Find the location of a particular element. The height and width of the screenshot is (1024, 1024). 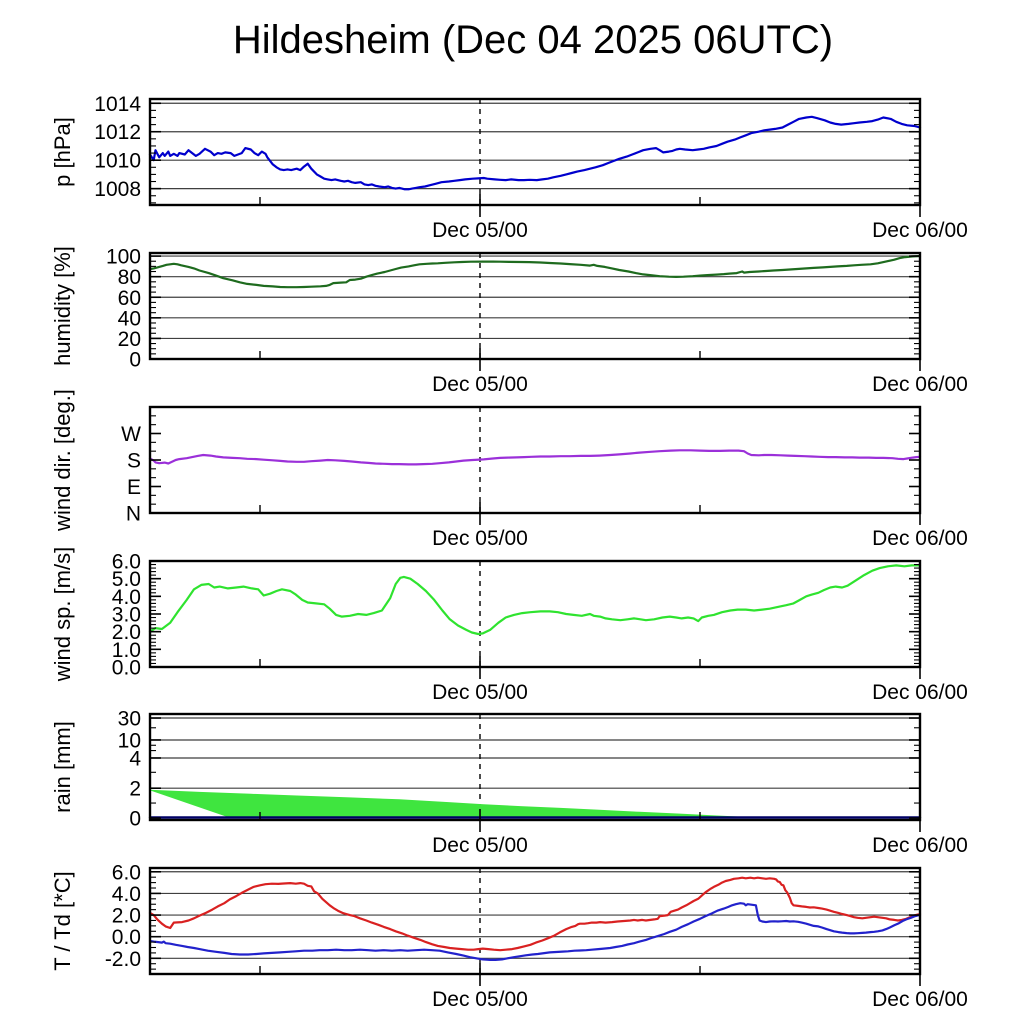

chart-title: Hildesheim (Dec 04 2025 06UTC) is located at coordinates (533, 40).